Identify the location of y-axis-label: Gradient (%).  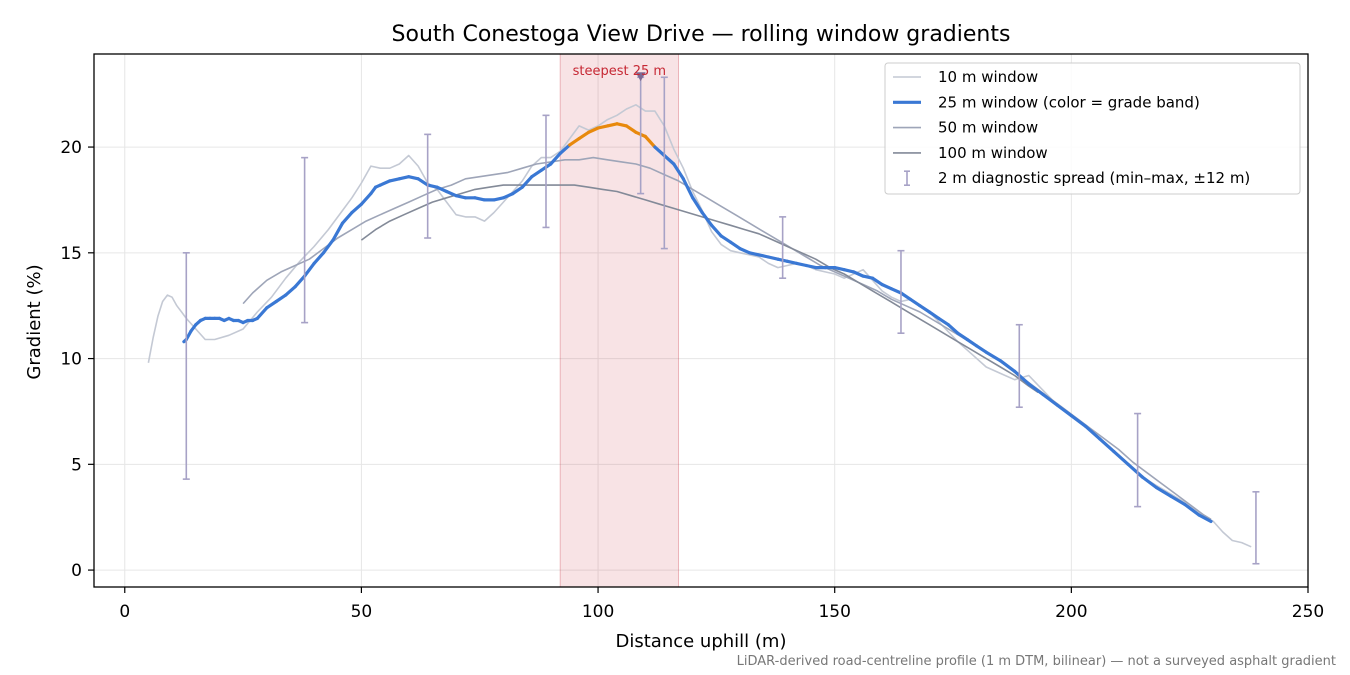
(34, 321).